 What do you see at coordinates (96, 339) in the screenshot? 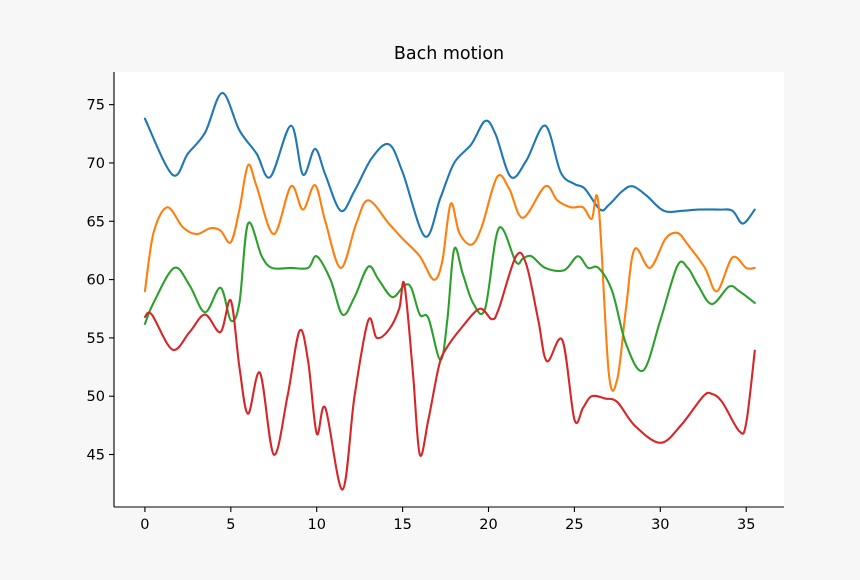
I see `y-tick-label: 55` at bounding box center [96, 339].